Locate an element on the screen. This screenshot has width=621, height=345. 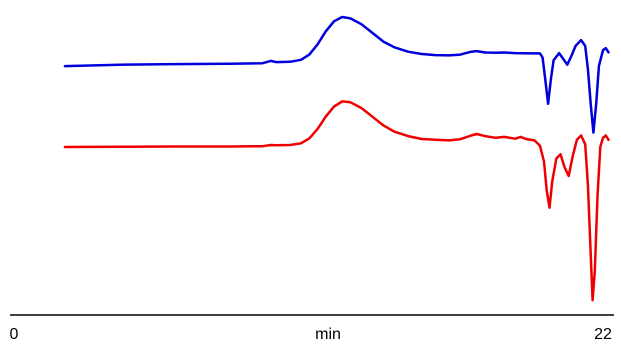
x-axis-label: min is located at coordinates (328, 334).